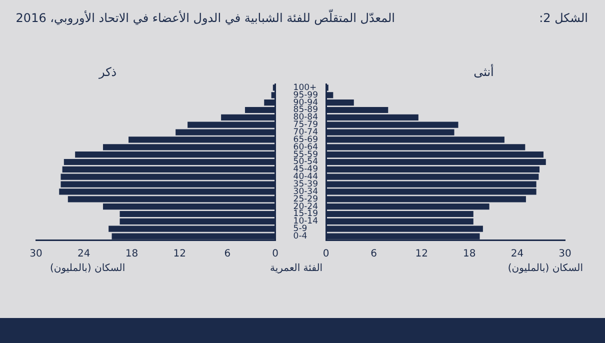 This screenshot has width=605, height=343. Describe the element at coordinates (205, 18) in the screenshot. I see `chart-title: المعدّل المتقلّص للفئة الشبابية في الدول الأعضاء في الاتحاد الأوروبي، 2016` at that location.